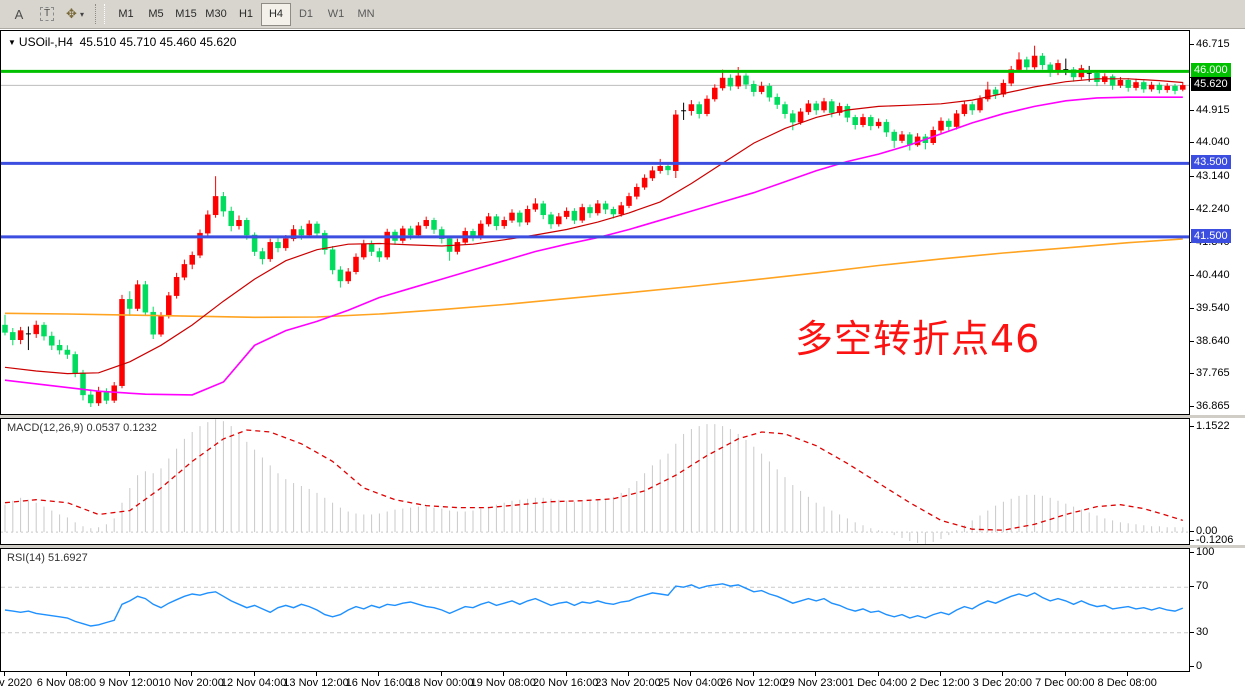 The height and width of the screenshot is (697, 1245). I want to click on rsi-tick-label: 30, so click(1202, 631).